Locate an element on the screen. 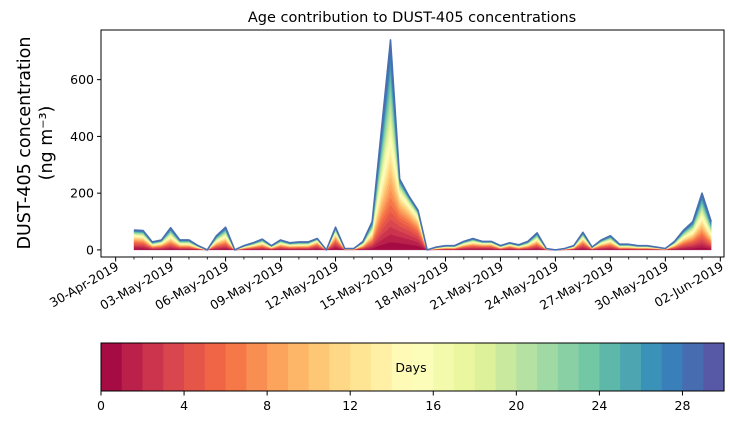 The height and width of the screenshot is (425, 730). colorbar-tick-label: 8 is located at coordinates (267, 405).